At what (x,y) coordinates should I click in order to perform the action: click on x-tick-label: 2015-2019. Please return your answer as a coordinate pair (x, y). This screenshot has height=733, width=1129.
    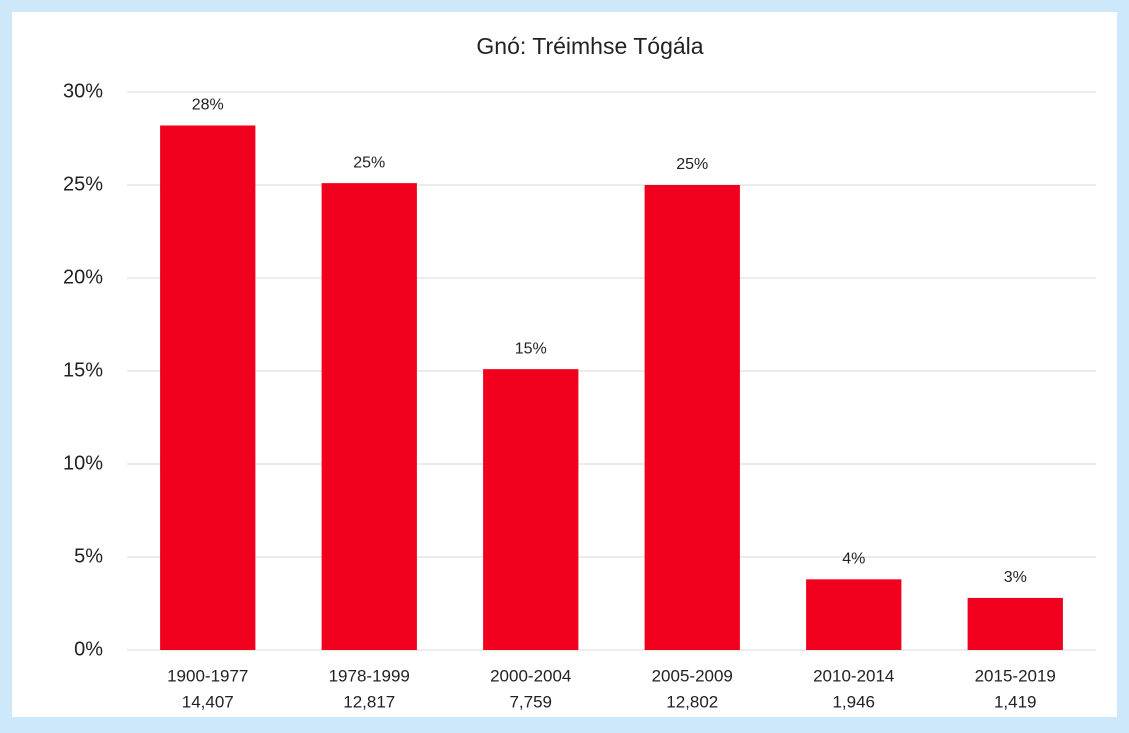
    Looking at the image, I should click on (1015, 675).